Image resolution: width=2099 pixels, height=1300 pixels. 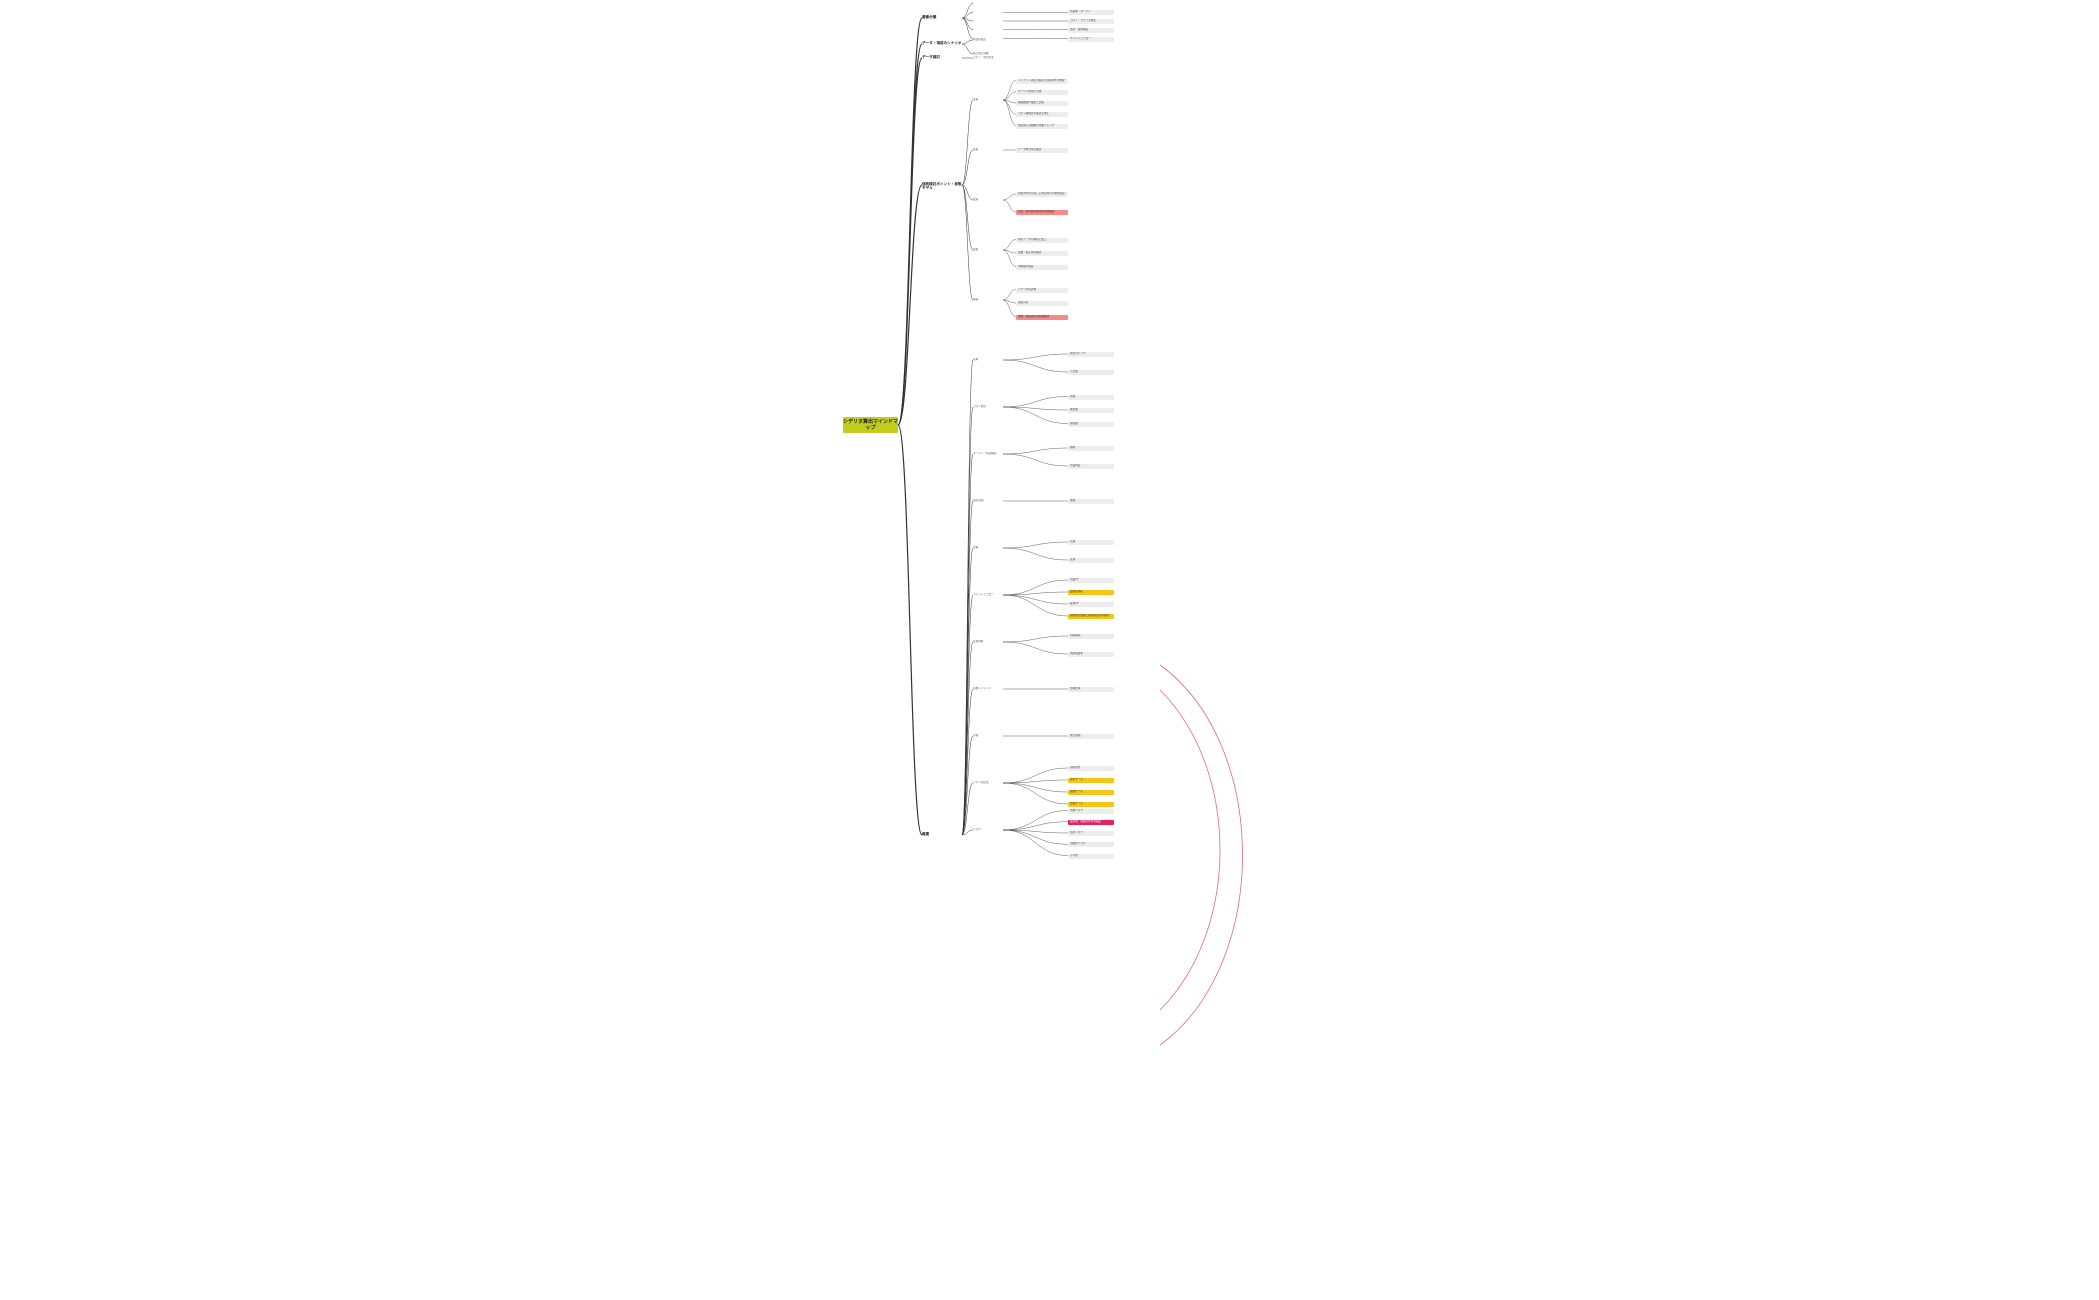 What do you see at coordinates (1091, 372) in the screenshot?
I see `leaf-node: 入力値` at bounding box center [1091, 372].